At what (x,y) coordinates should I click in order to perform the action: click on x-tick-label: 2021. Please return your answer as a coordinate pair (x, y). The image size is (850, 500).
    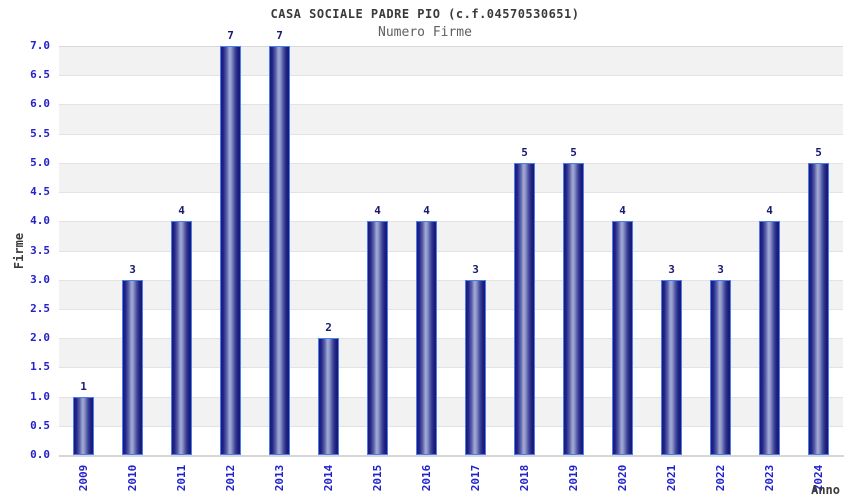
    Looking at the image, I should click on (671, 478).